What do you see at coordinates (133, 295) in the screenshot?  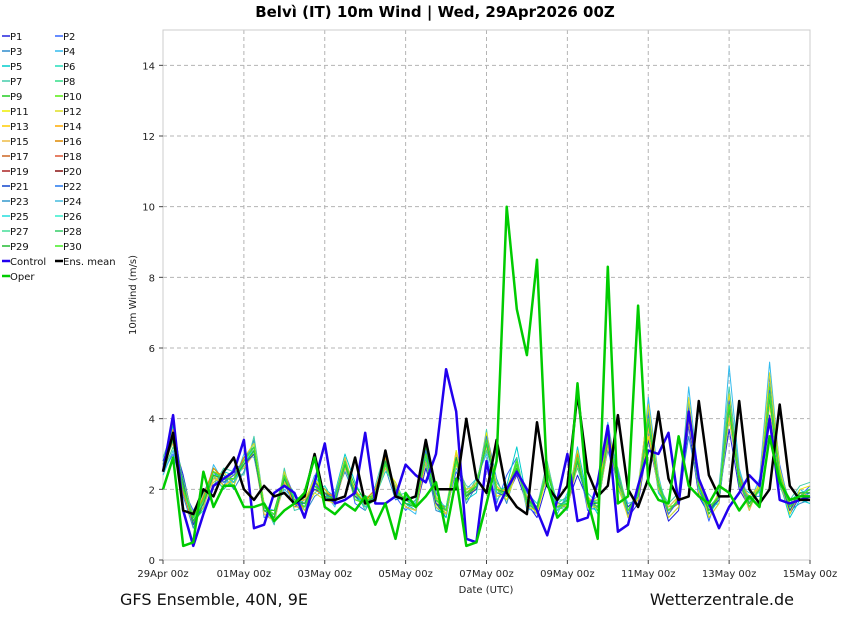 I see `y-axis-label: 10m Wind (m/s)` at bounding box center [133, 295].